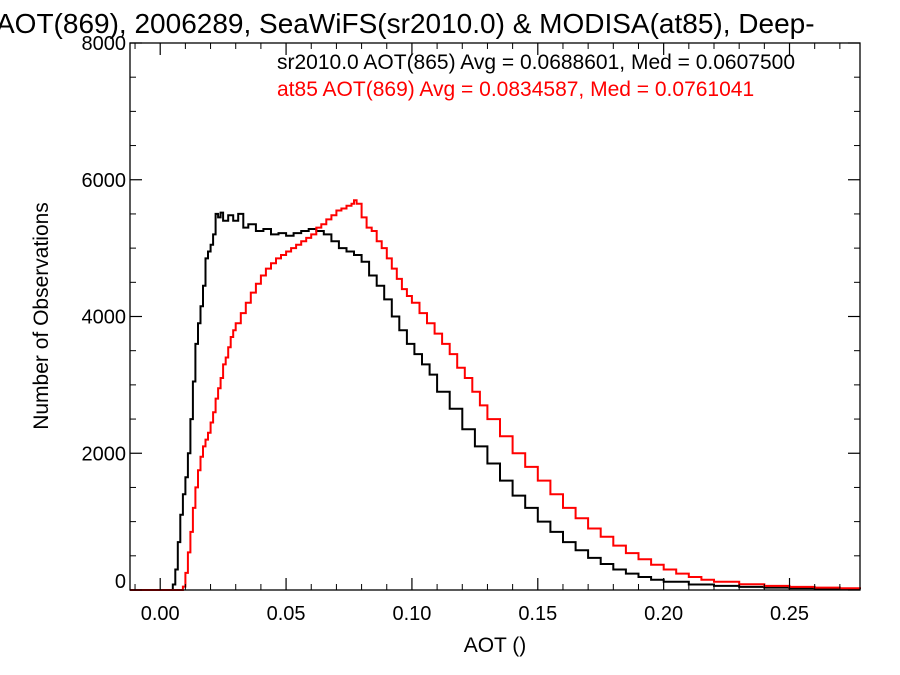 Image resolution: width=900 pixels, height=675 pixels. What do you see at coordinates (286, 614) in the screenshot?
I see `x-tick-label: 0.05` at bounding box center [286, 614].